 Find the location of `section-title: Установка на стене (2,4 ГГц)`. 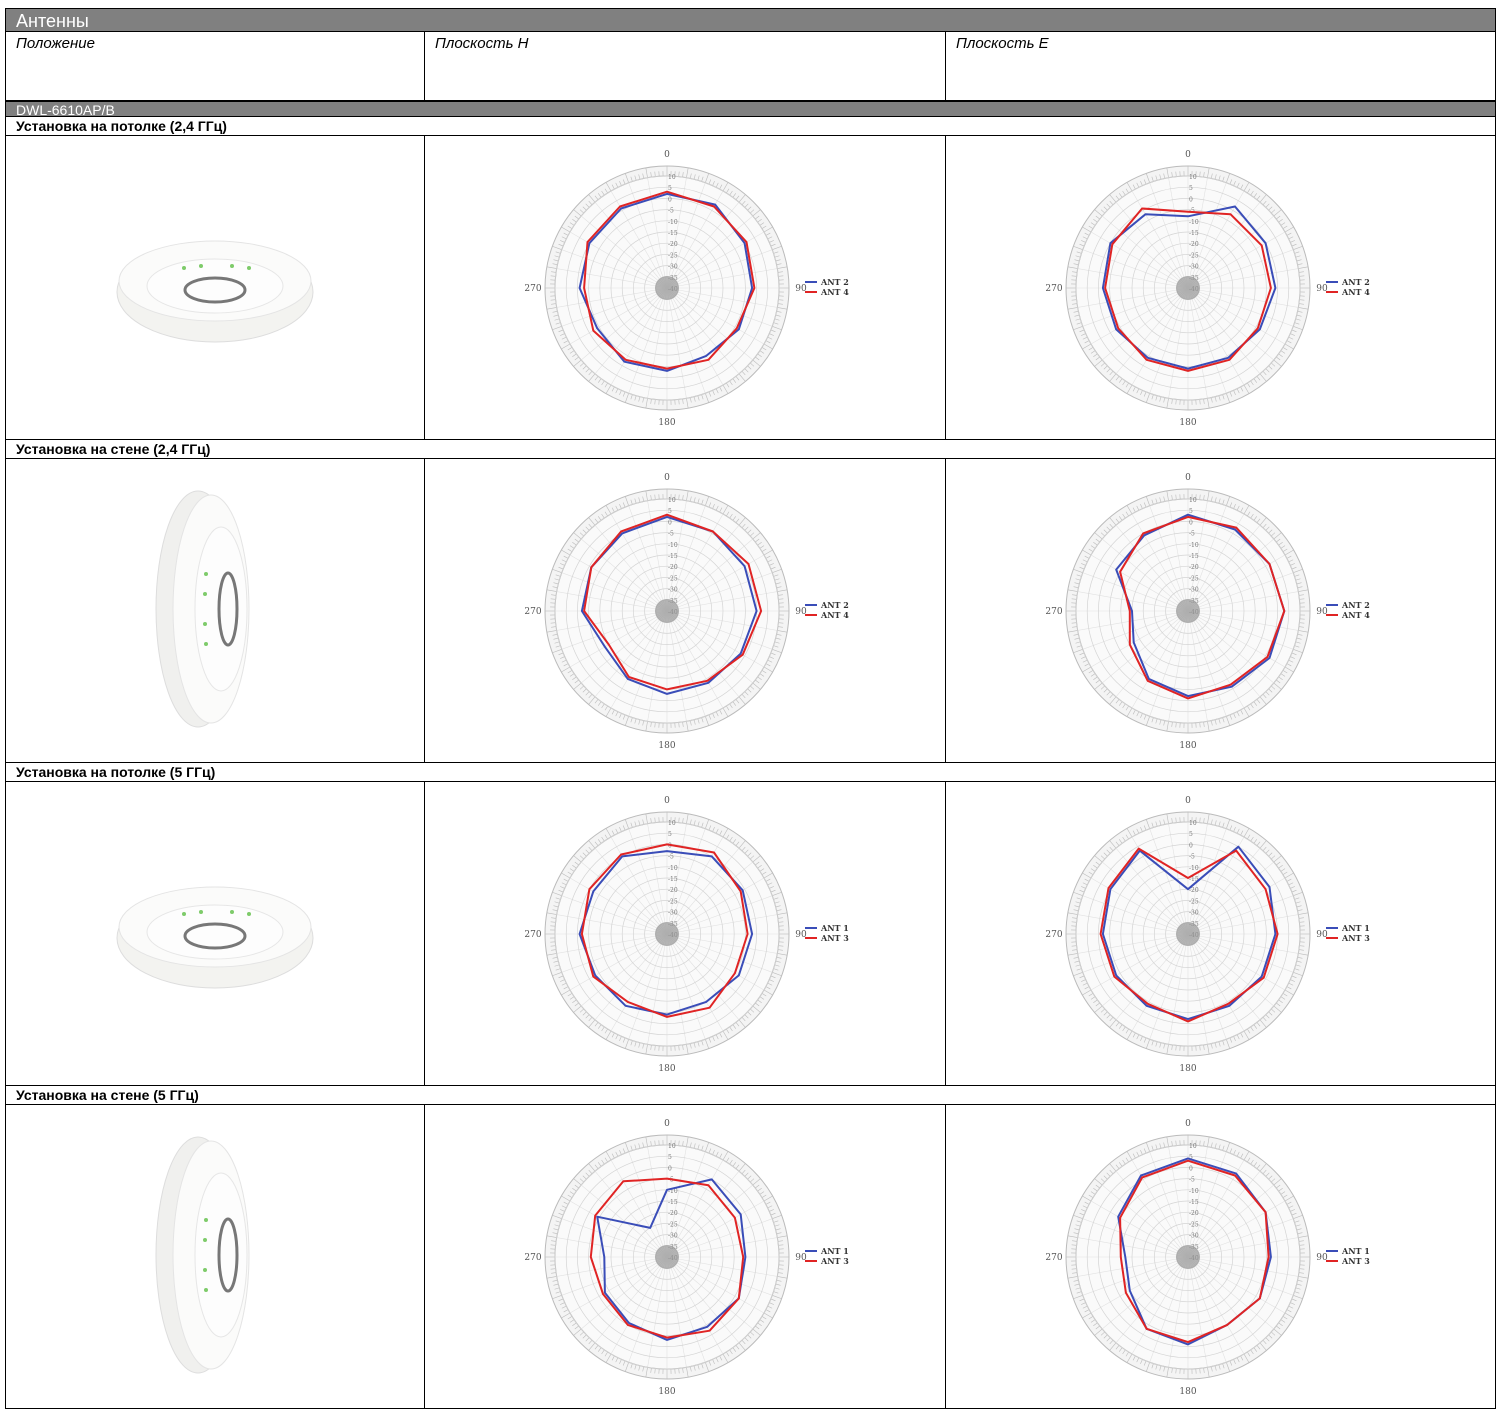

section-title: Установка на стене (2,4 ГГц) is located at coordinates (750, 449).